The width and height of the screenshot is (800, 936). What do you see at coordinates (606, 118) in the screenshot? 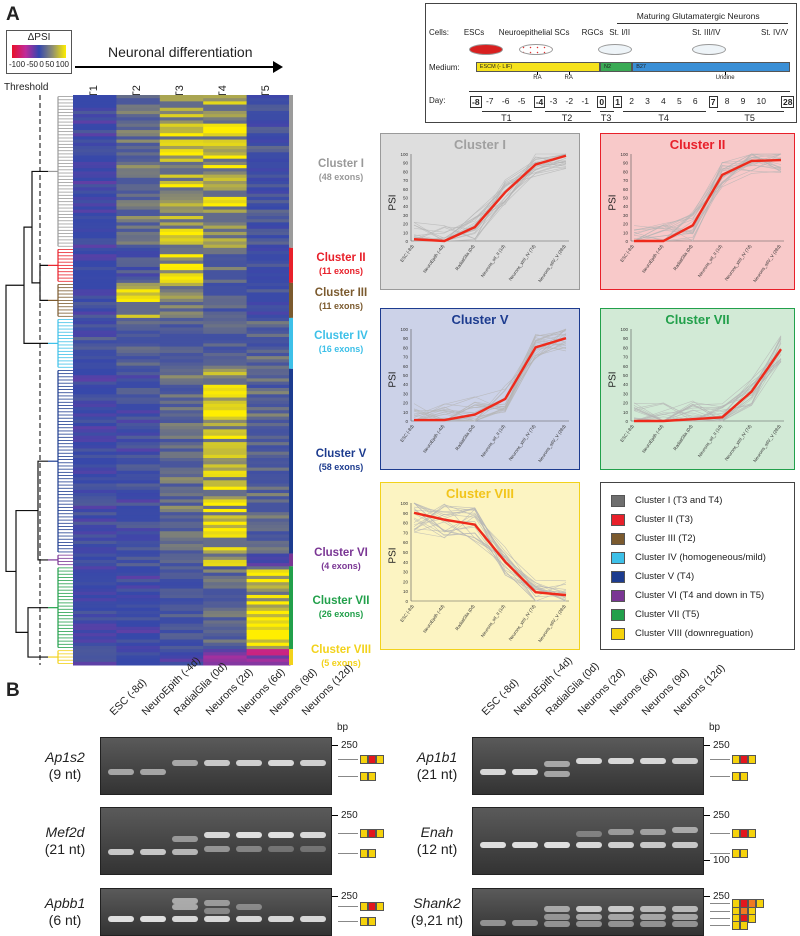
I see `period-label: T3` at bounding box center [606, 118].